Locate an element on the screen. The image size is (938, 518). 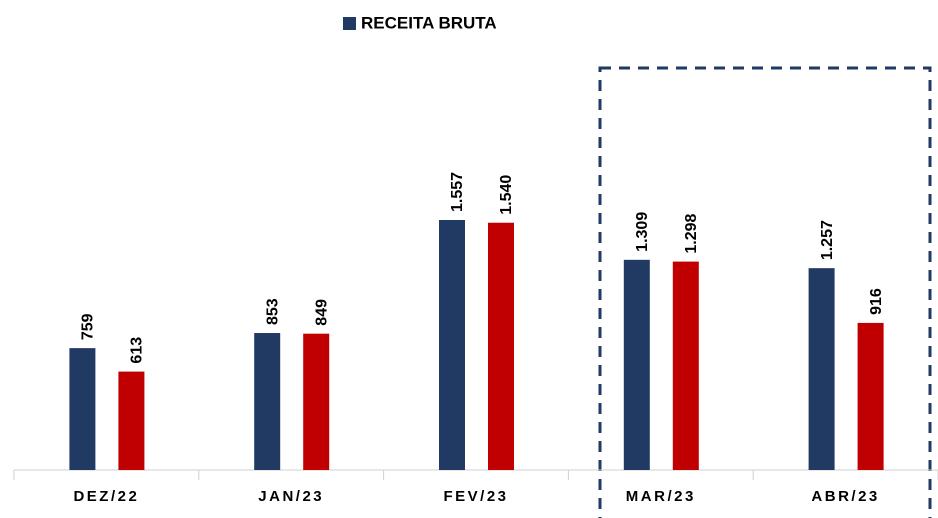
x-tick-label: JAN/23 is located at coordinates (291, 496).